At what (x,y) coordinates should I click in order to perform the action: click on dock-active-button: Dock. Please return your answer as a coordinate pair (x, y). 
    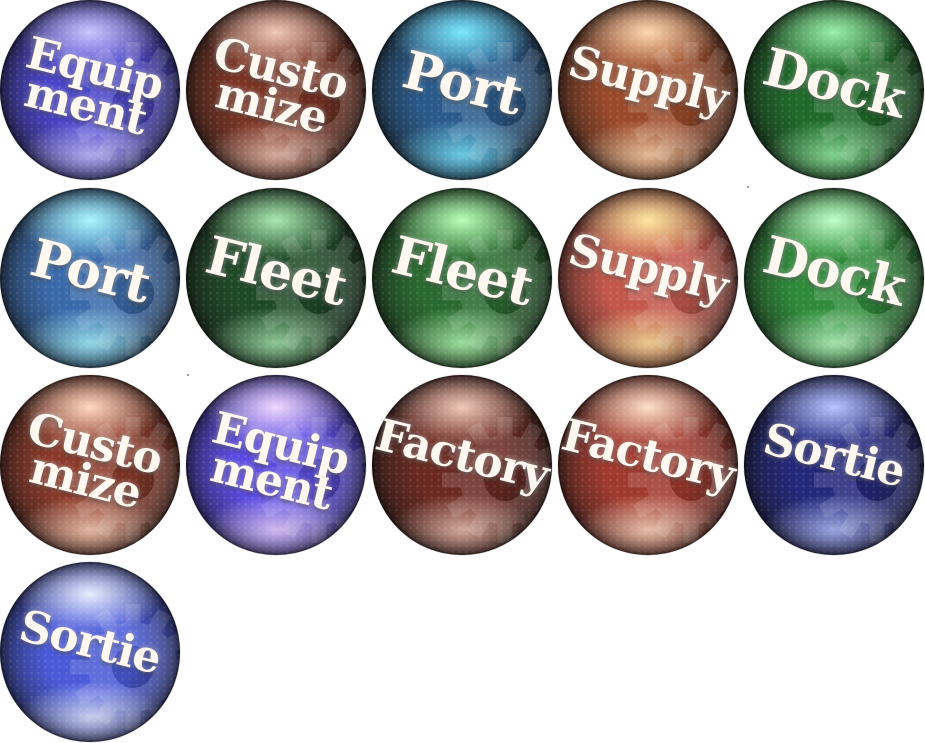
    Looking at the image, I should click on (834, 278).